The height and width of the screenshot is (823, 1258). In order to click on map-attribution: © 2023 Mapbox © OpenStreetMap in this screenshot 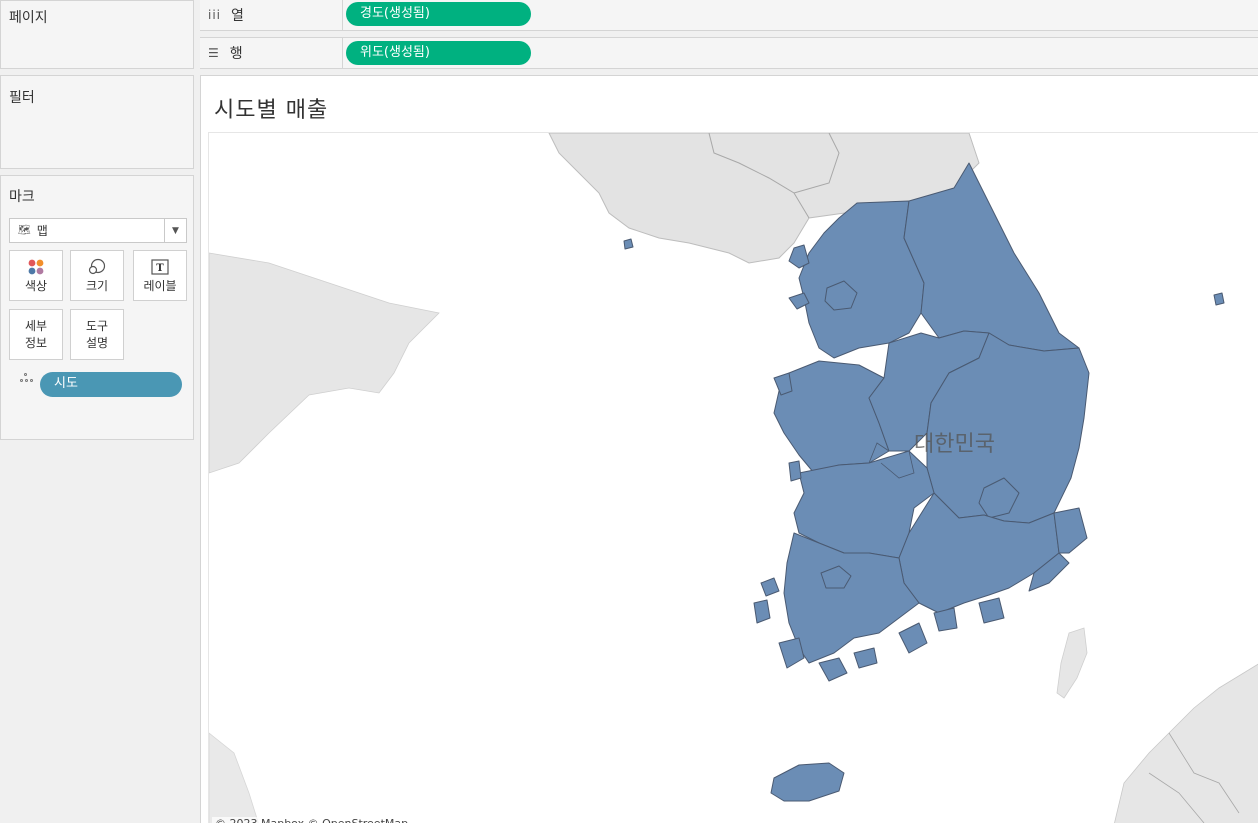, I will do `click(312, 820)`.